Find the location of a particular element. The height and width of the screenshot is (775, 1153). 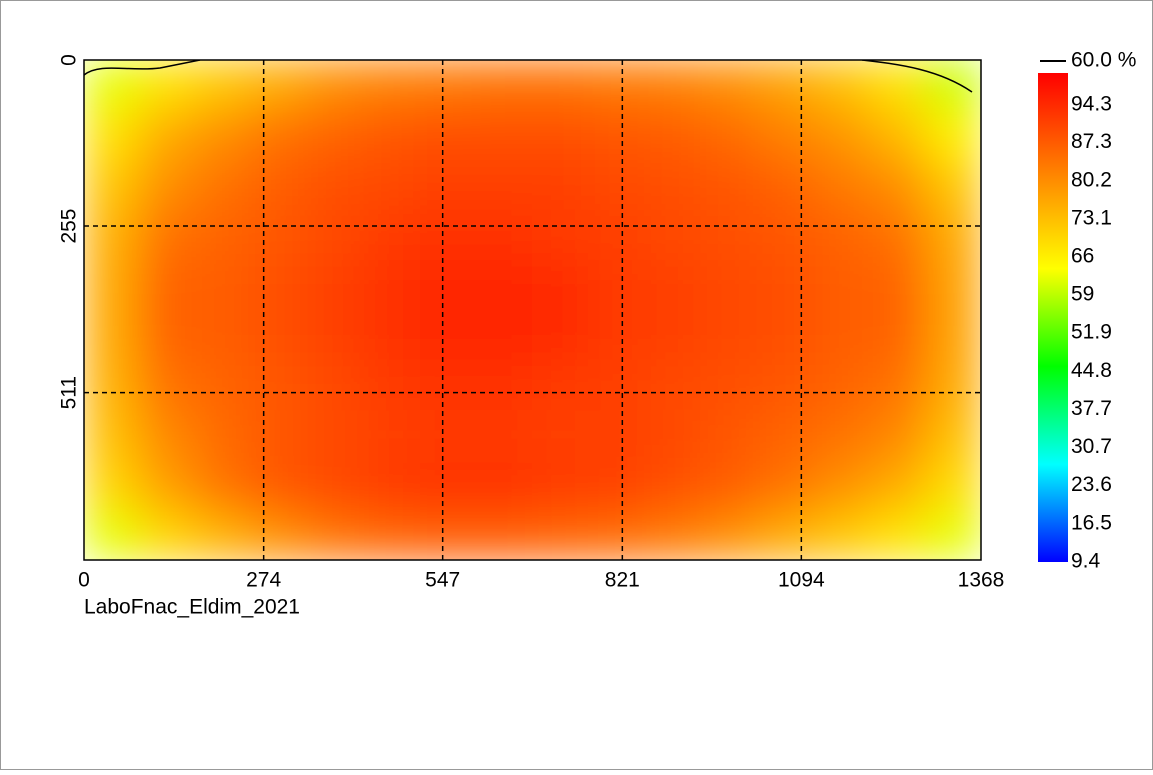

x-tick-label: 274 is located at coordinates (263, 580).